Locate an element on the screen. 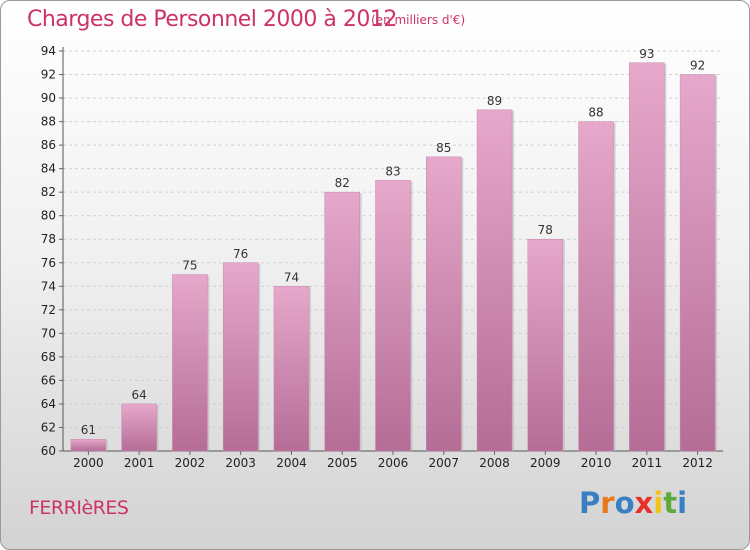  x-tick-label: 2011 is located at coordinates (647, 463).